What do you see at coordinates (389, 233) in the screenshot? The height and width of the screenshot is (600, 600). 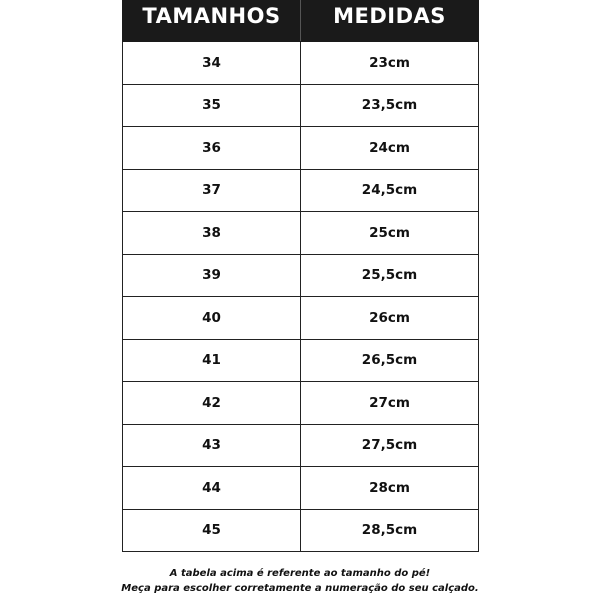 I see `measure-cell: 25cm` at bounding box center [389, 233].